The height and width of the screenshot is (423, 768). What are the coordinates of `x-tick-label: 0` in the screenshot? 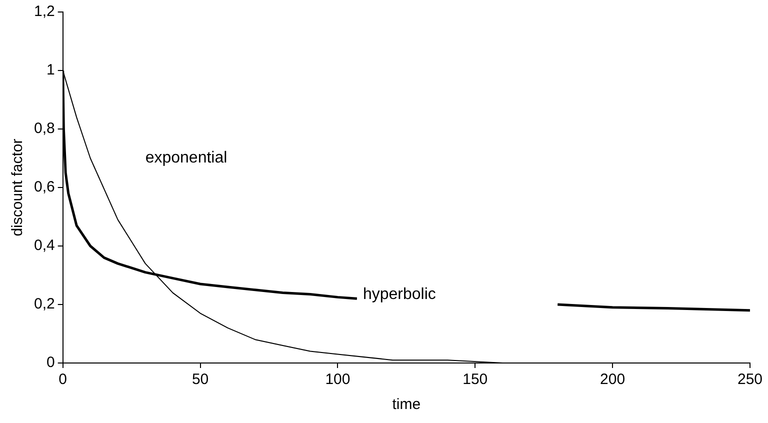 It's located at (63, 379).